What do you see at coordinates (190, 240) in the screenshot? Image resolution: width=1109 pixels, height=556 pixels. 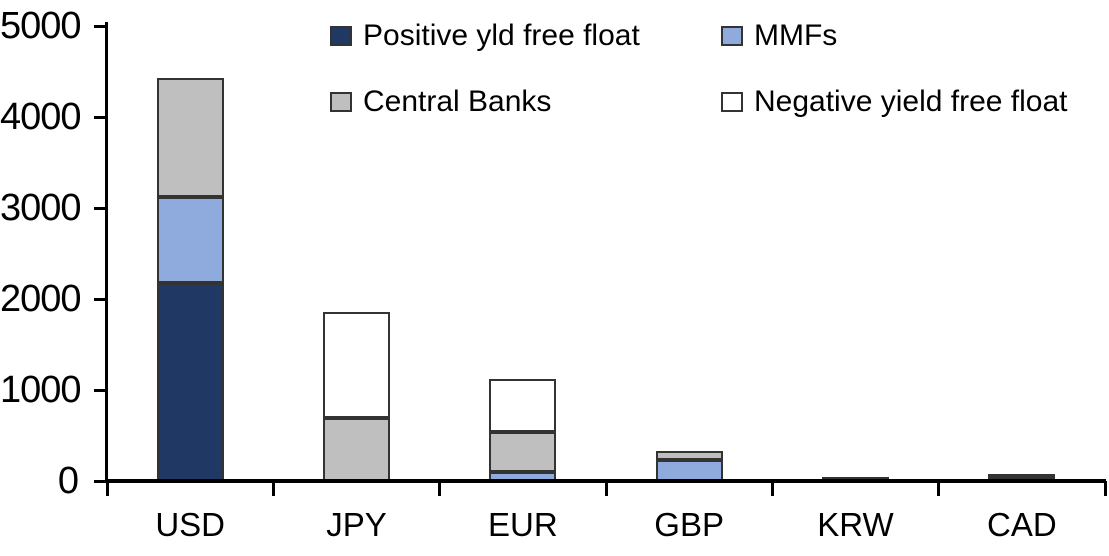 I see `bar-segment-usd-mmfs` at bounding box center [190, 240].